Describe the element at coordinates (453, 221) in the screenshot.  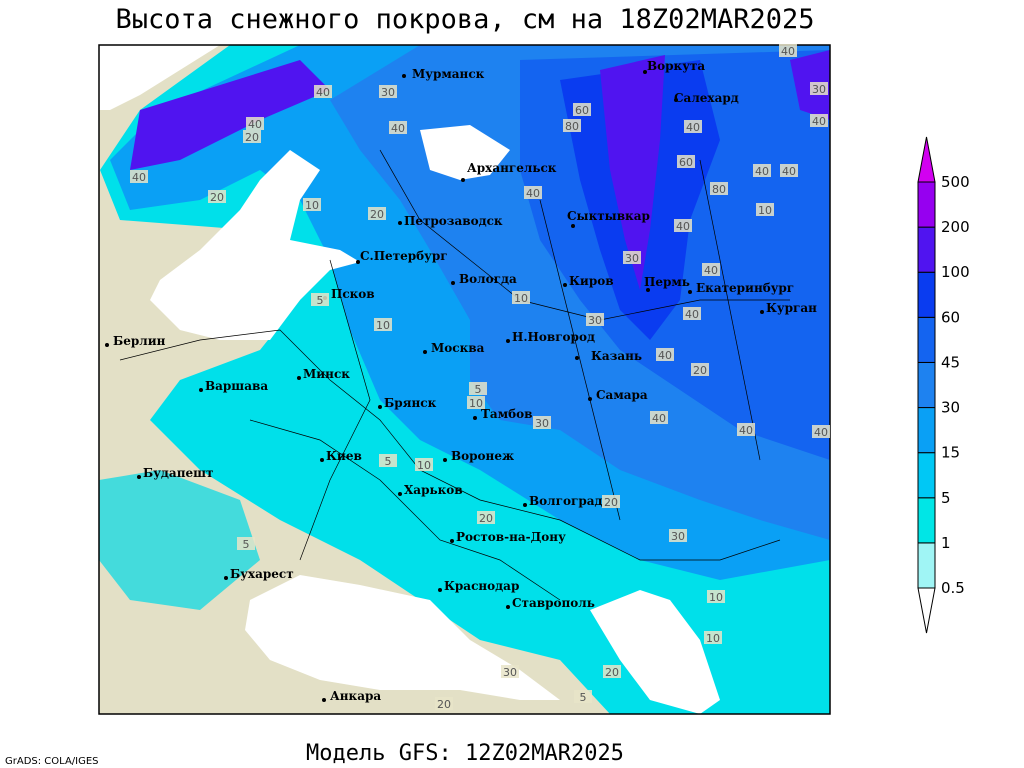
I see `city-label: Петрозаводск` at that location.